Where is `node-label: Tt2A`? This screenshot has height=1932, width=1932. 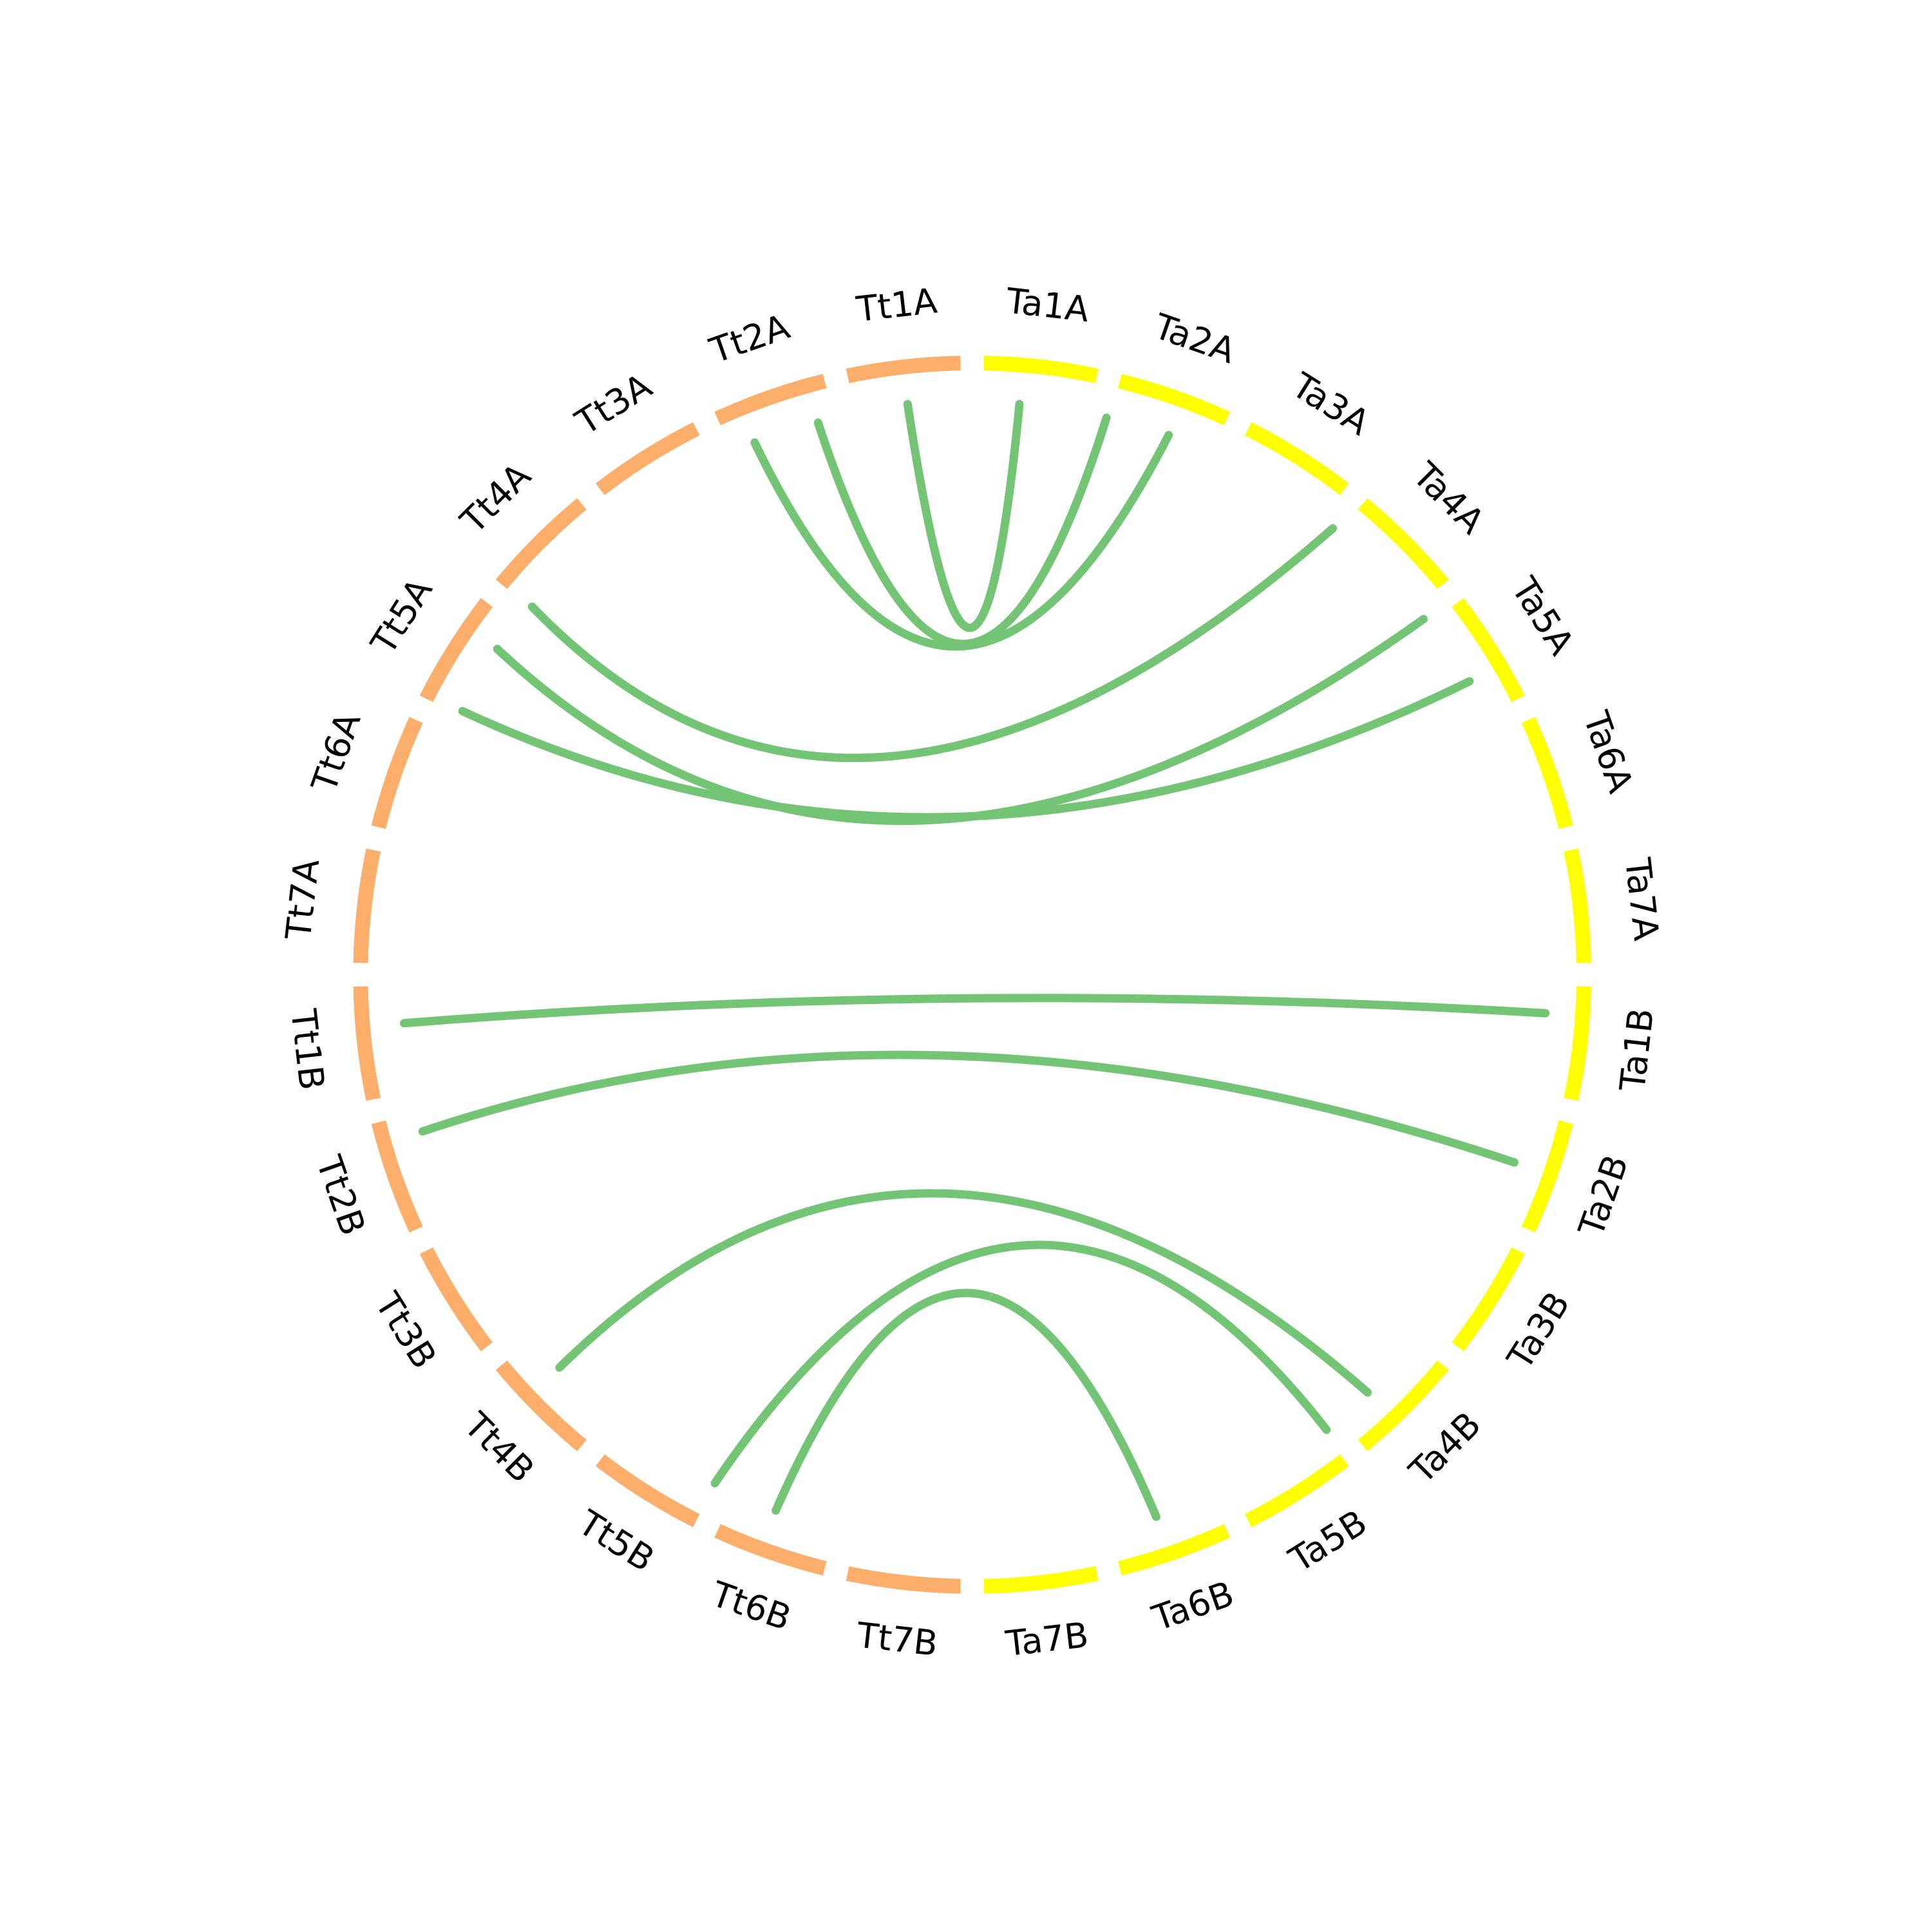
node-label: Tt2A is located at coordinates (750, 338).